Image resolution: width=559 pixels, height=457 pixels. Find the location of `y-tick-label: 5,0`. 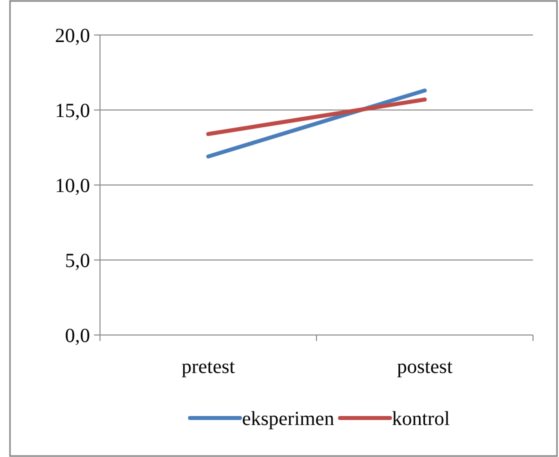

y-tick-label: 5,0 is located at coordinates (77, 261).